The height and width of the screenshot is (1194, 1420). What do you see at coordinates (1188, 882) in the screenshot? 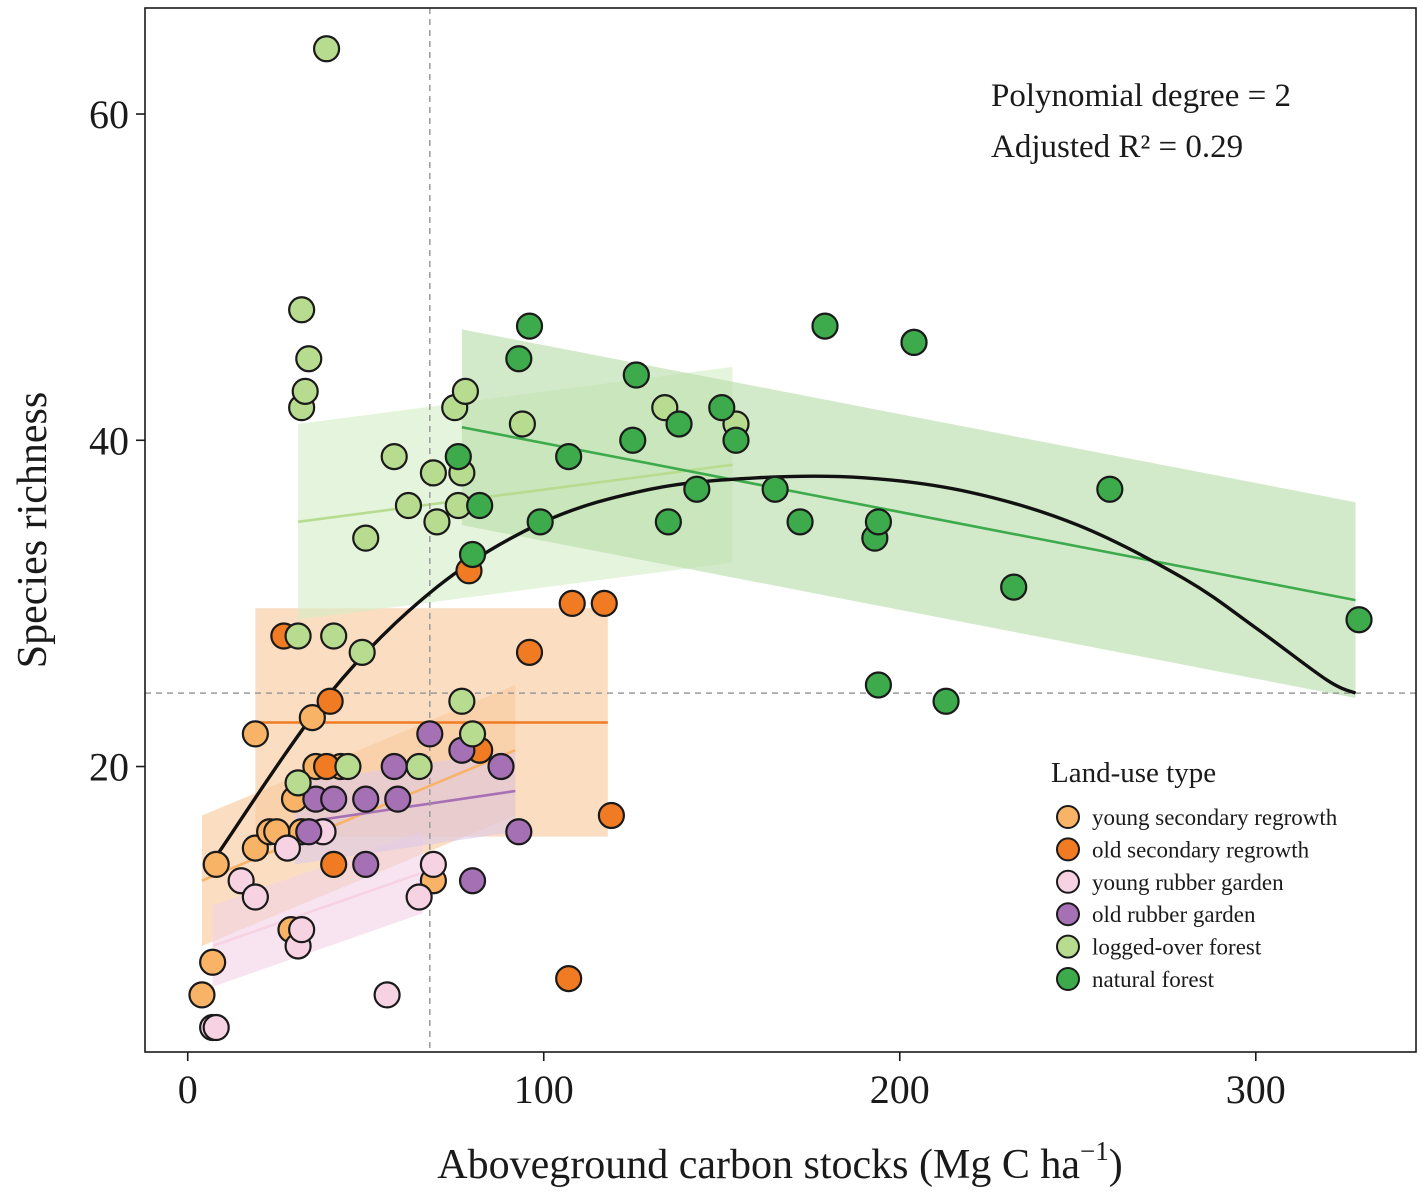
I see `legend-label-young-rubber-garden: young rubber garden` at bounding box center [1188, 882].